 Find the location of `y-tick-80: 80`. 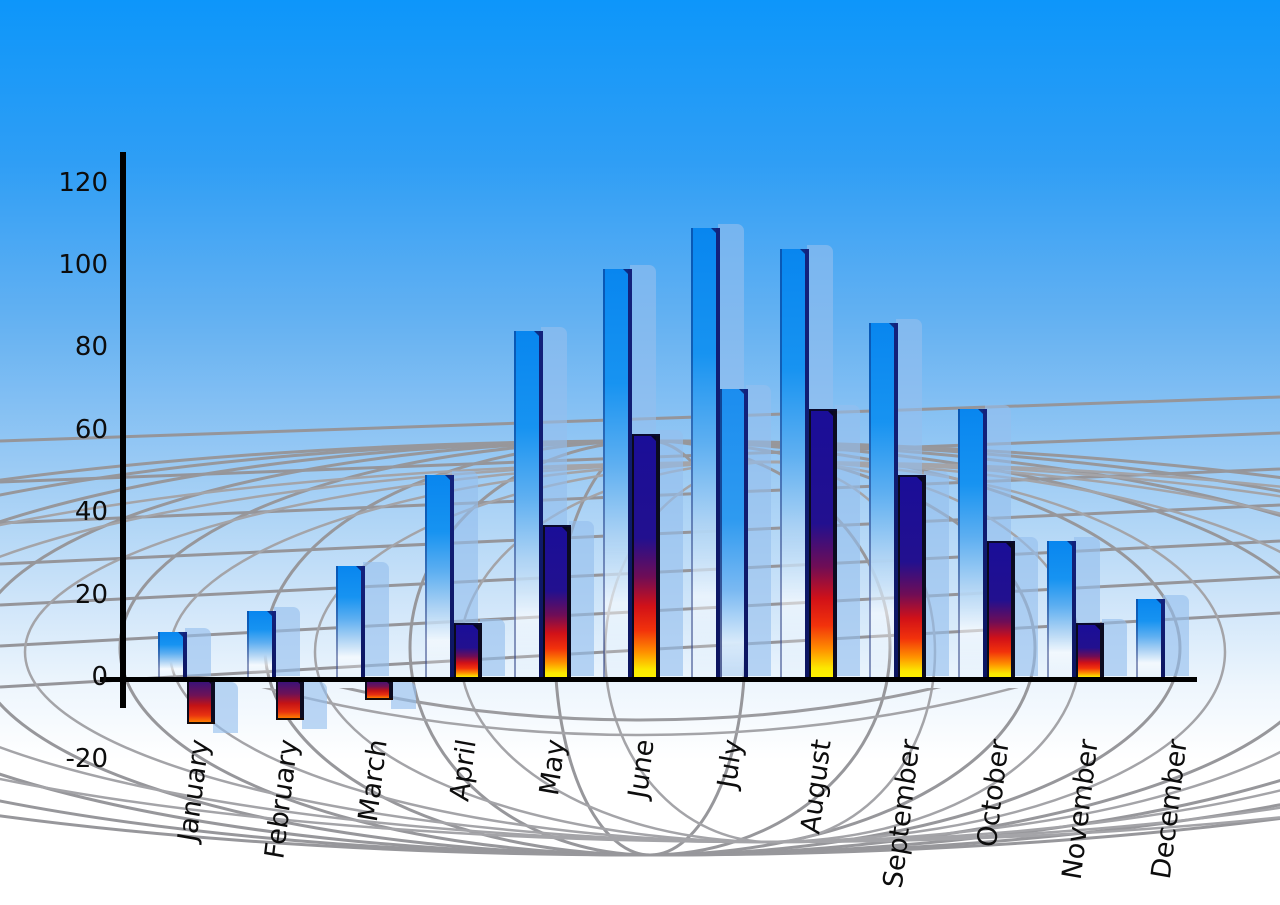

y-tick-80: 80 is located at coordinates (91, 347).